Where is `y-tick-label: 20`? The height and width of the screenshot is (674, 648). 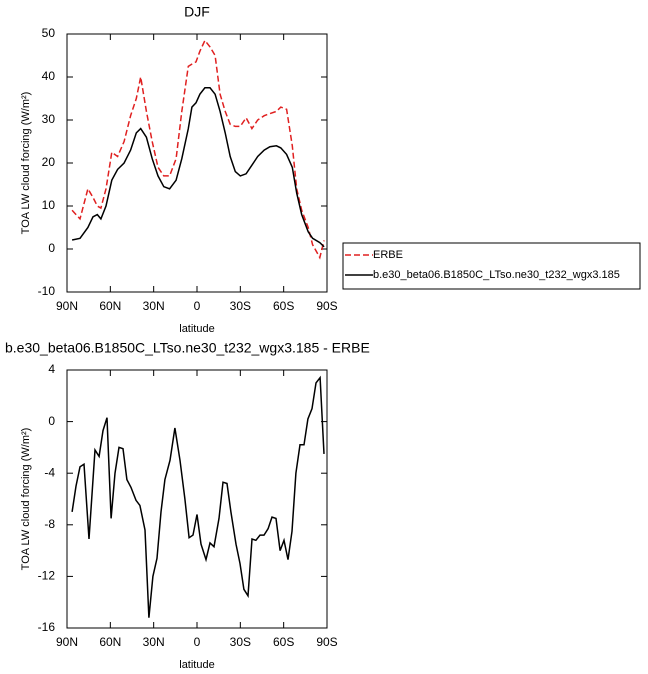 y-tick-label: 20 is located at coordinates (49, 162).